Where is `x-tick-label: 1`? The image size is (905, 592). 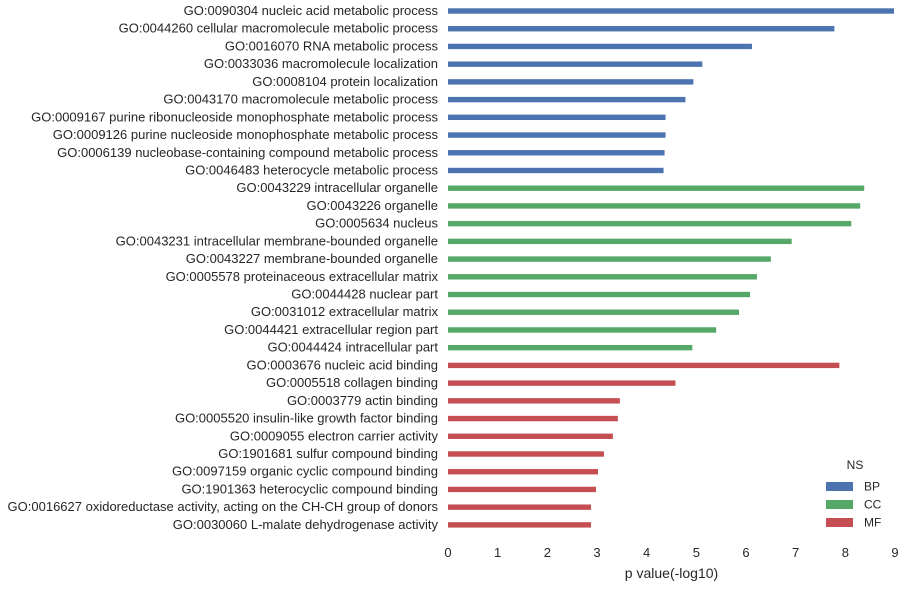
x-tick-label: 1 is located at coordinates (497, 552).